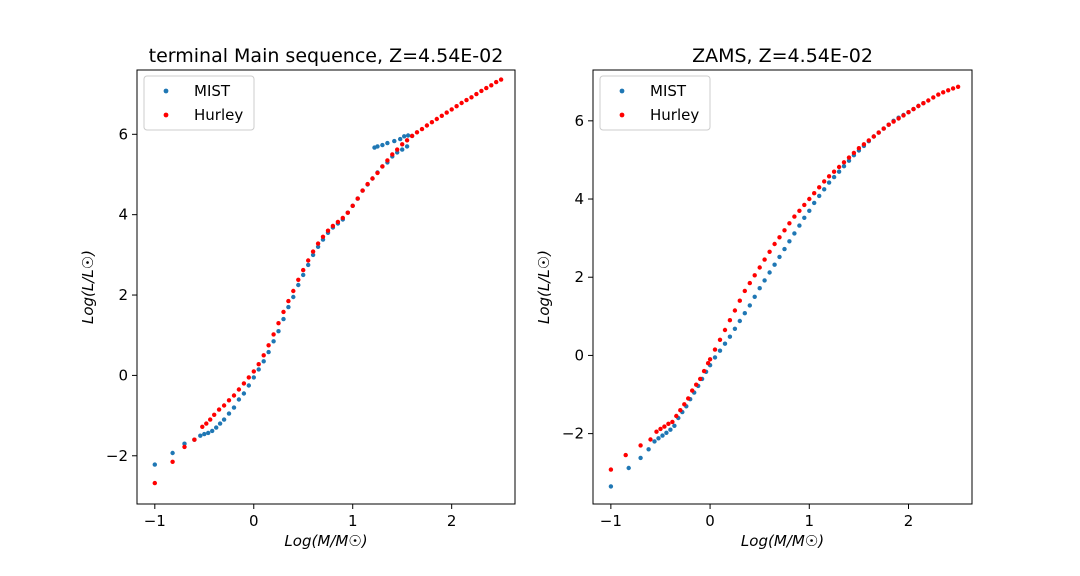 Image resolution: width=1080 pixels, height=576 pixels. I want to click on legend-label-hurley: Hurley, so click(218, 115).